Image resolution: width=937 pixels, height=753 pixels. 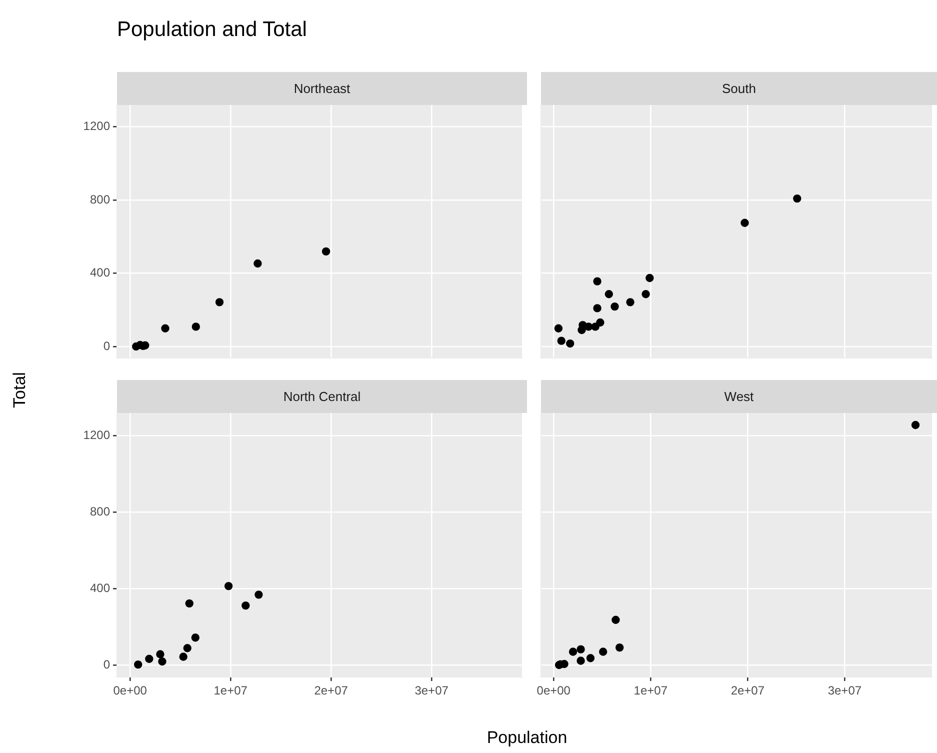 What do you see at coordinates (739, 88) in the screenshot?
I see `chart-subtitle: South` at bounding box center [739, 88].